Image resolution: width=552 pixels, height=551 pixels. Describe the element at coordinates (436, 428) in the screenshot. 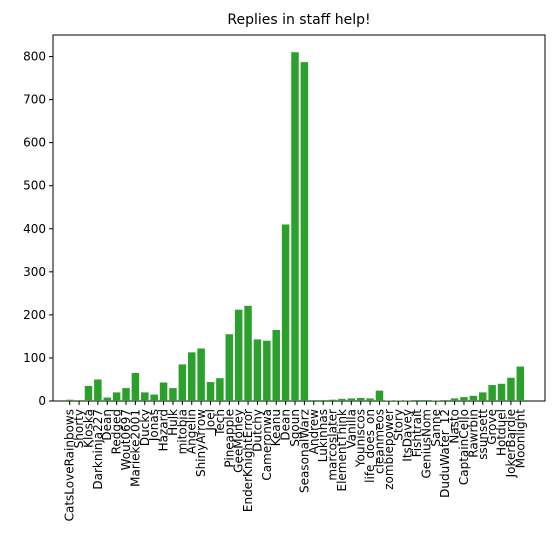

I see `x-tick-label: Sanne` at that location.